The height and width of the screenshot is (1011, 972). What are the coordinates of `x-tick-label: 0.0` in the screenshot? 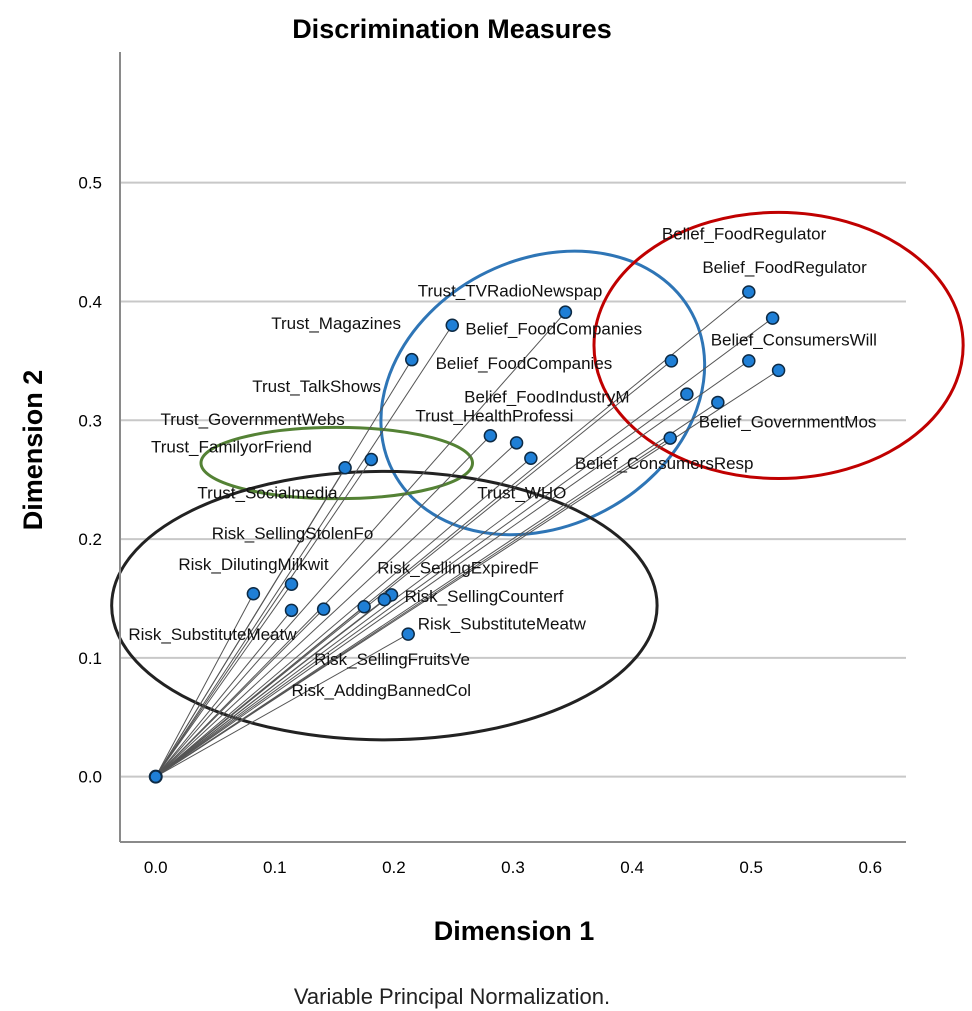 It's located at (156, 867).